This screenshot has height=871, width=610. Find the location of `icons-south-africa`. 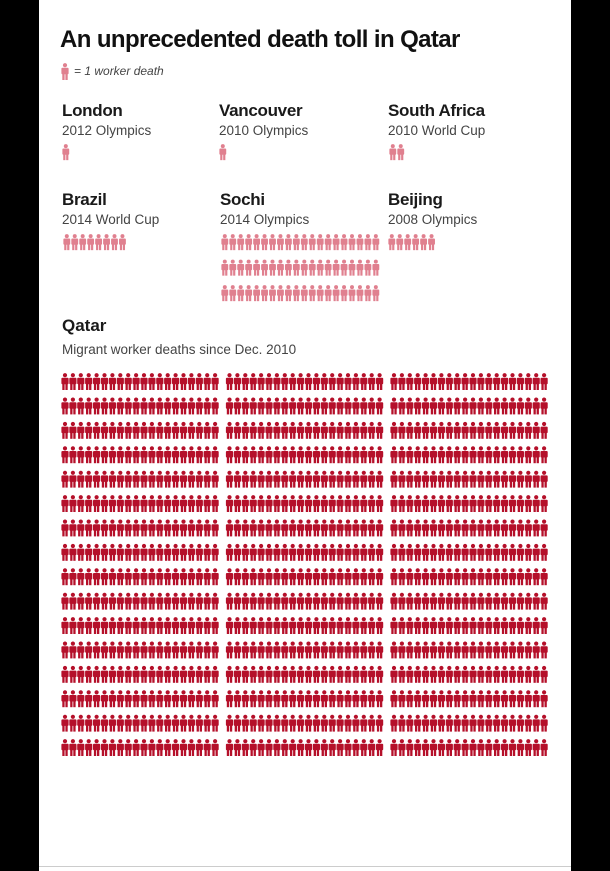

icons-south-africa is located at coordinates (398, 157).